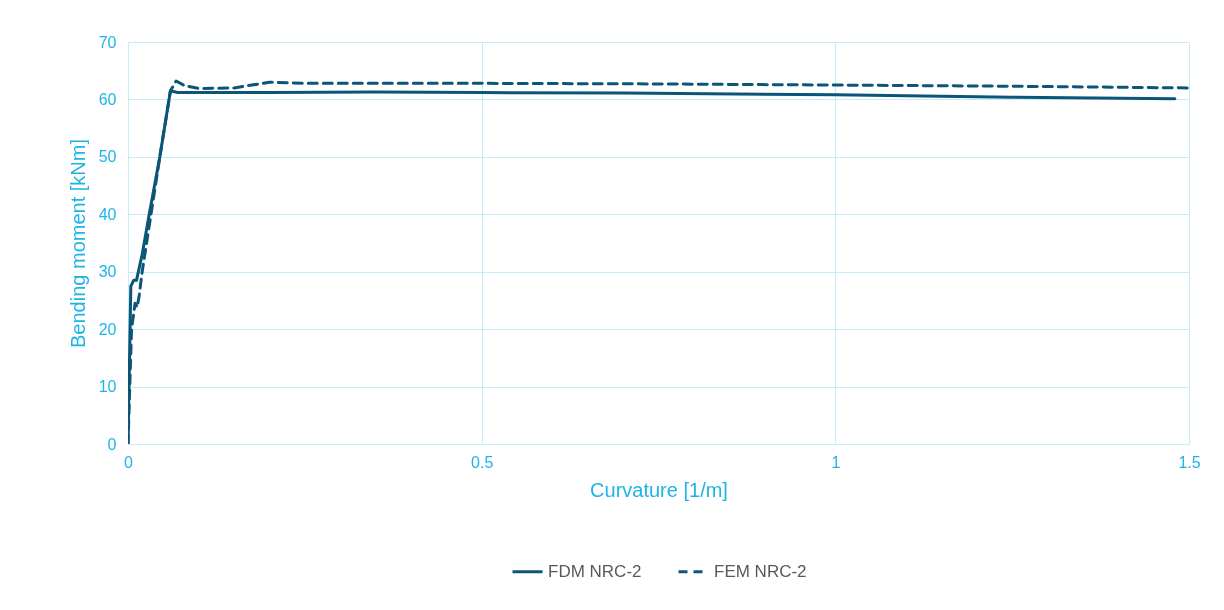  I want to click on y-axis-title: Bending moment [kNm], so click(77, 243).